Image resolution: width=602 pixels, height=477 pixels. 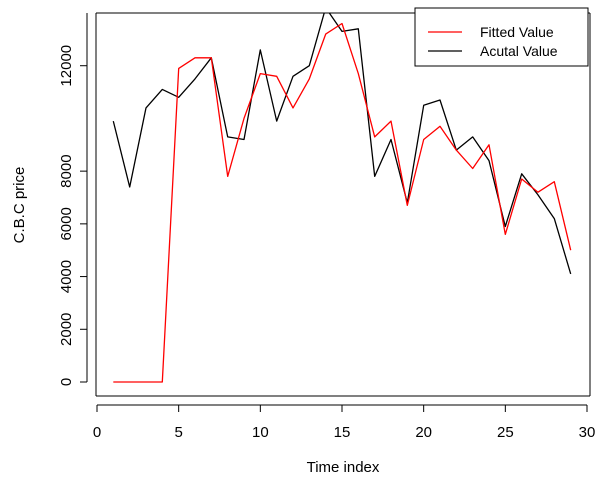 I want to click on y-tick-label: 4000, so click(x=66, y=276).